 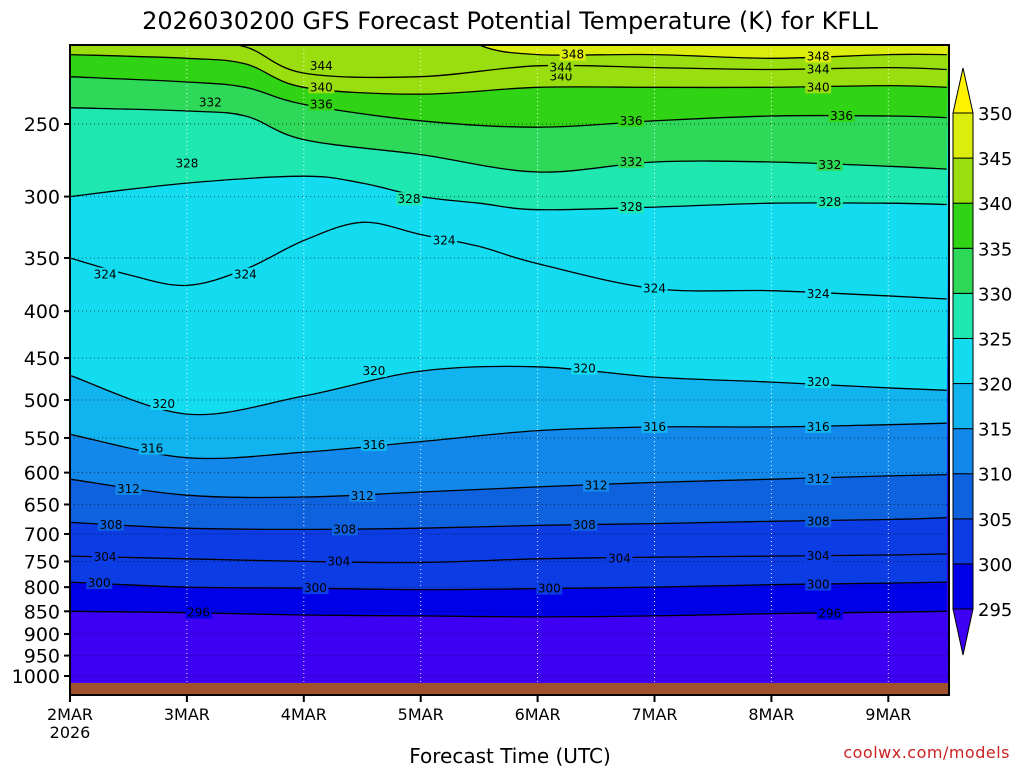 I want to click on x-tick-label: 9MAR, so click(x=888, y=714).